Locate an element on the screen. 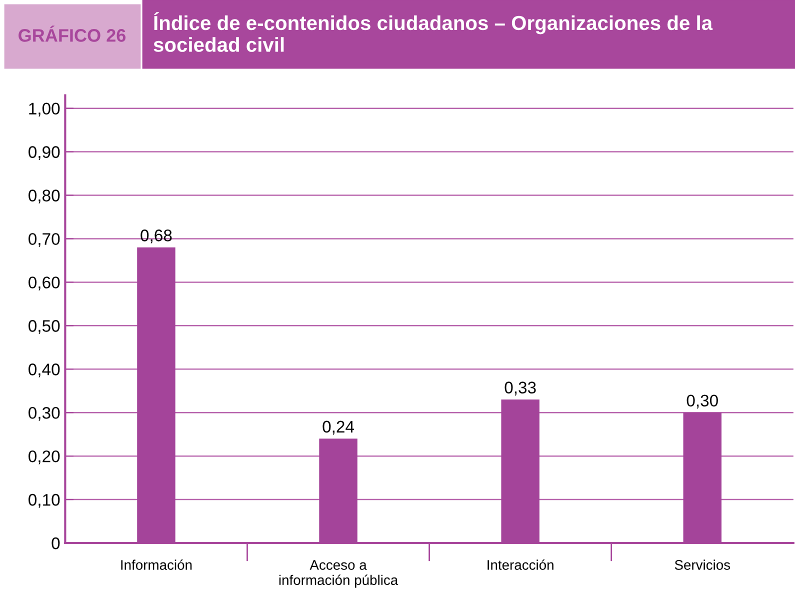 The width and height of the screenshot is (795, 603). y-tick-label: 0,90 is located at coordinates (44, 153).